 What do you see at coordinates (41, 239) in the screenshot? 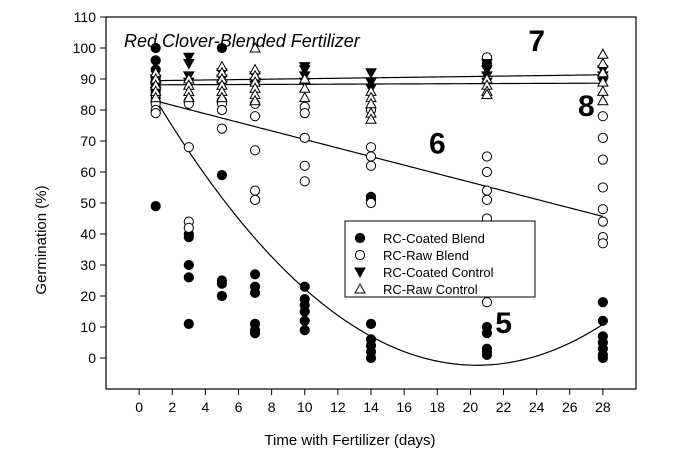
I see `y-axis-title: Germination (%)` at bounding box center [41, 239].